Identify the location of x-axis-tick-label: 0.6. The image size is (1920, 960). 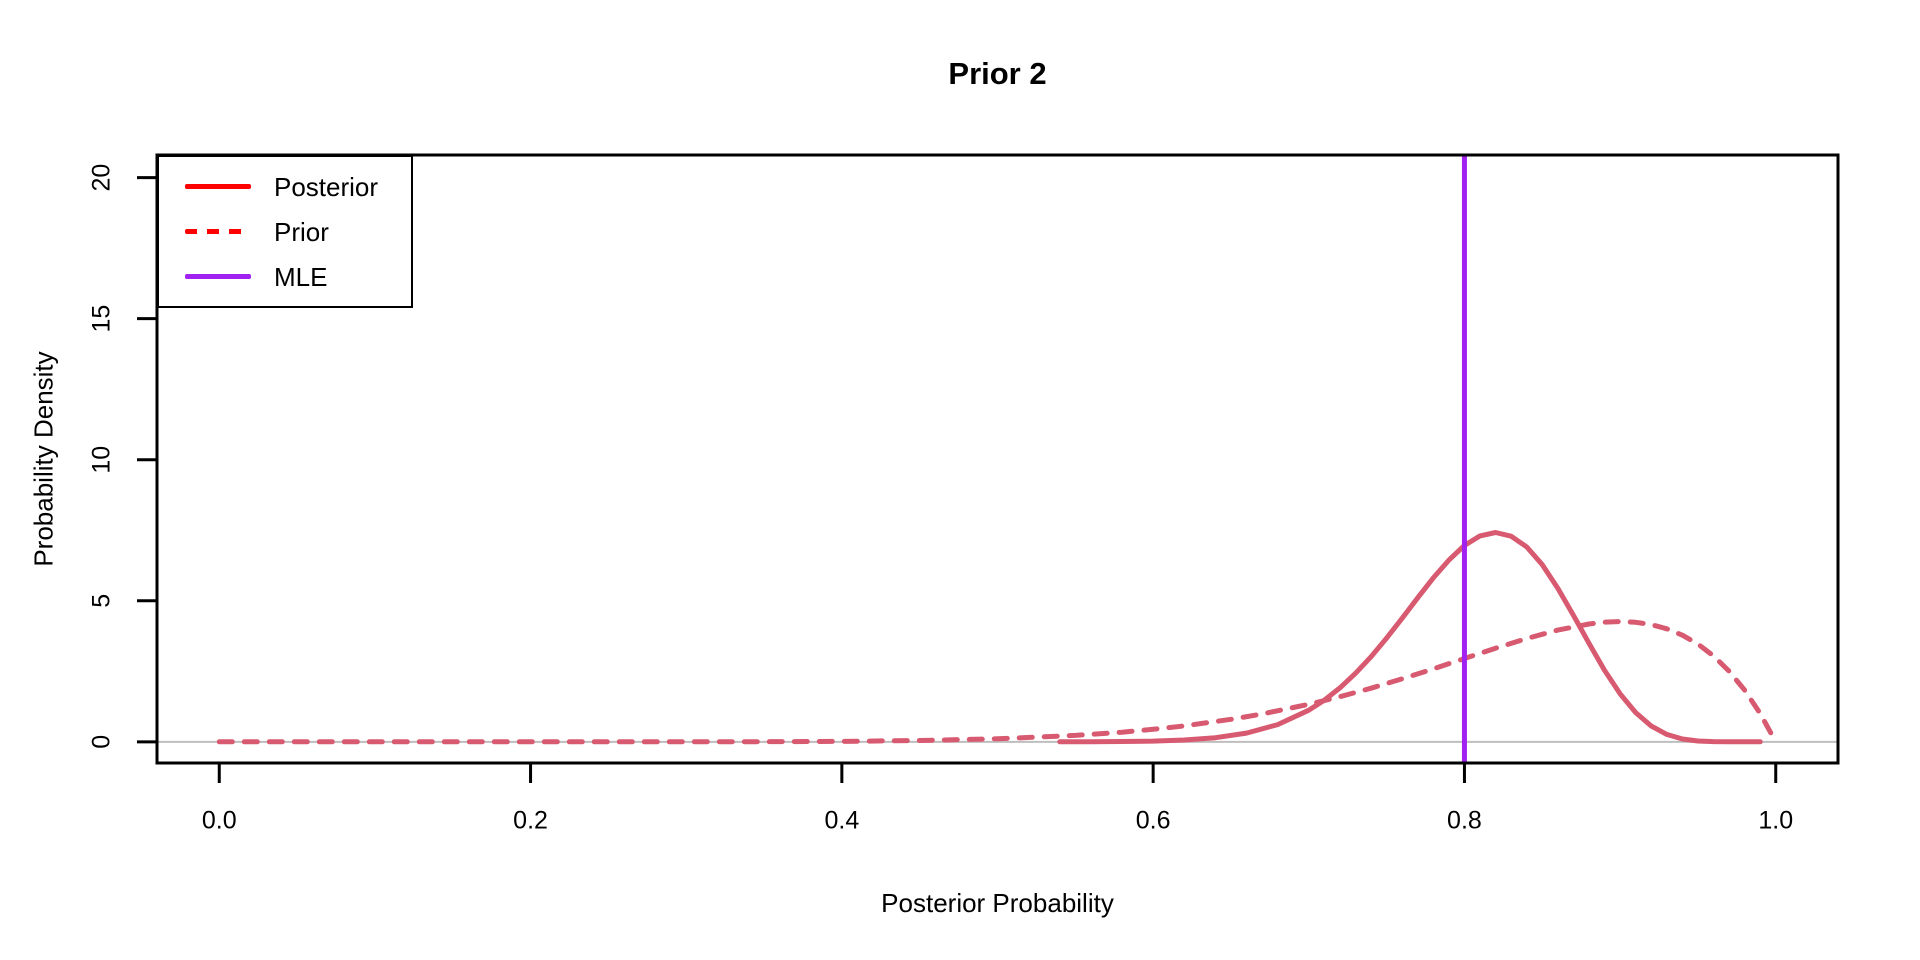
(1153, 821).